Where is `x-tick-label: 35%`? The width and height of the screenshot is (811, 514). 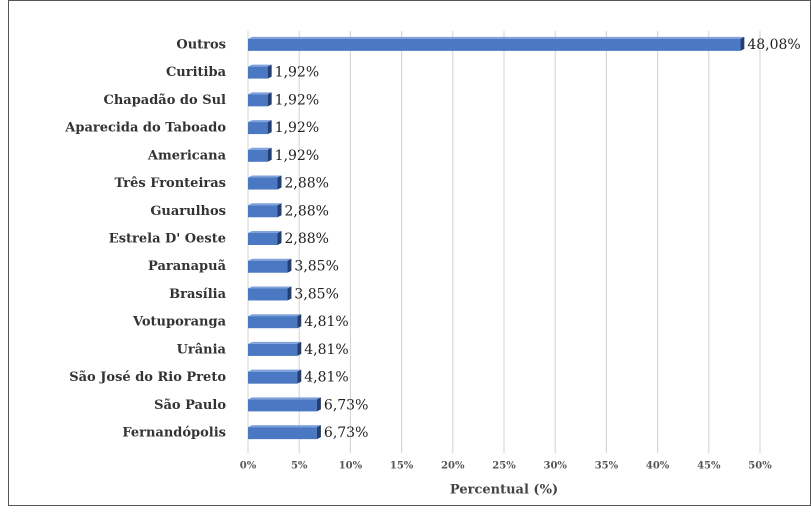
x-tick-label: 35% is located at coordinates (607, 466).